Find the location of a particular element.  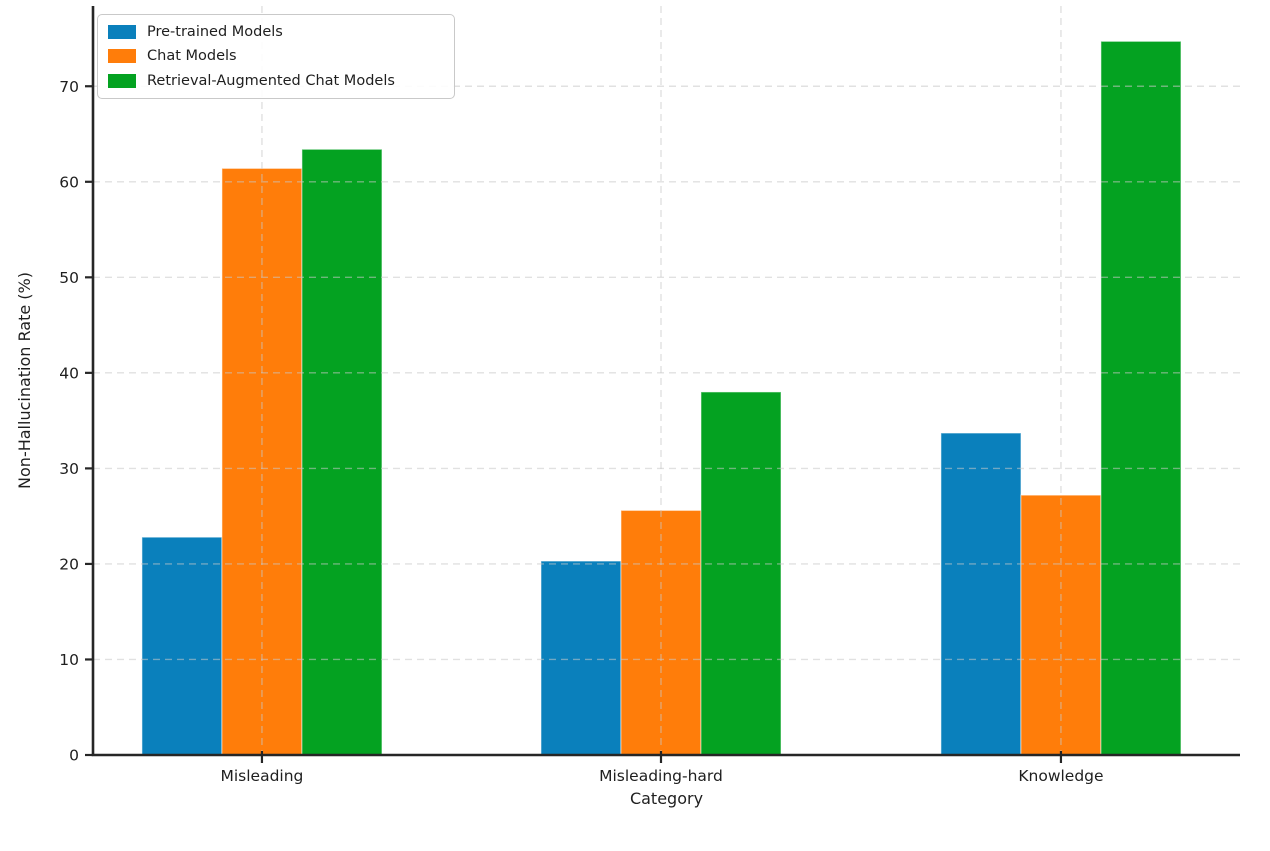

bar-misleading-hard-retrieval-augmented-chat-models is located at coordinates (741, 573).